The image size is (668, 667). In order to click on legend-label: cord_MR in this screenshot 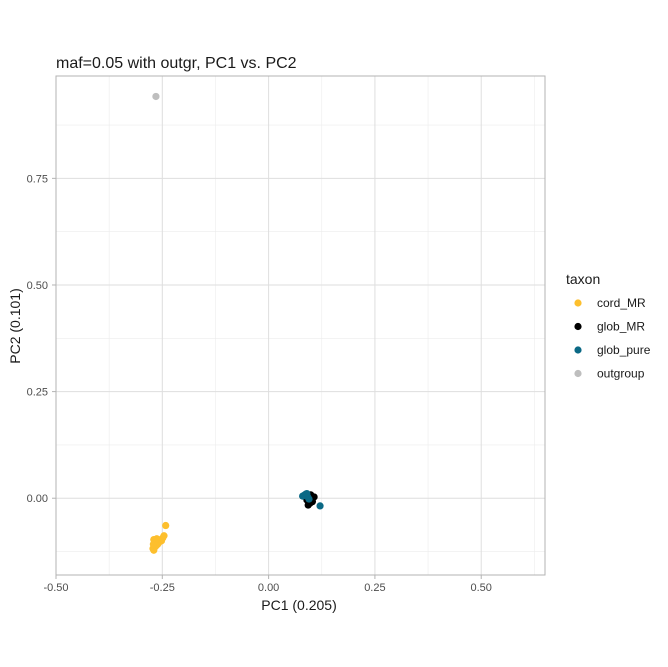, I will do `click(621, 303)`.